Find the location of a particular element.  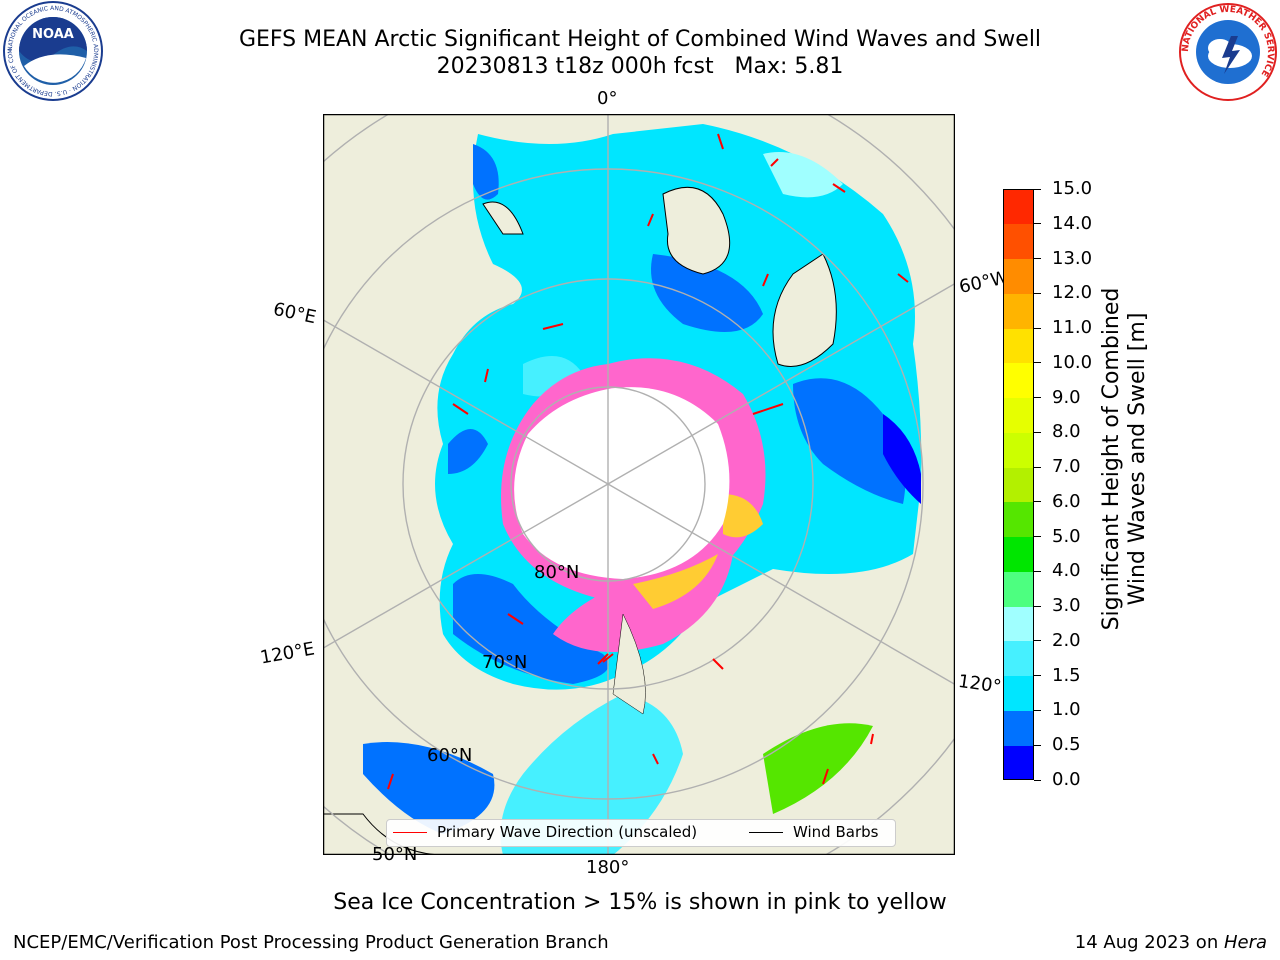

colorbar-tick-label: 13.0 is located at coordinates (1072, 258).